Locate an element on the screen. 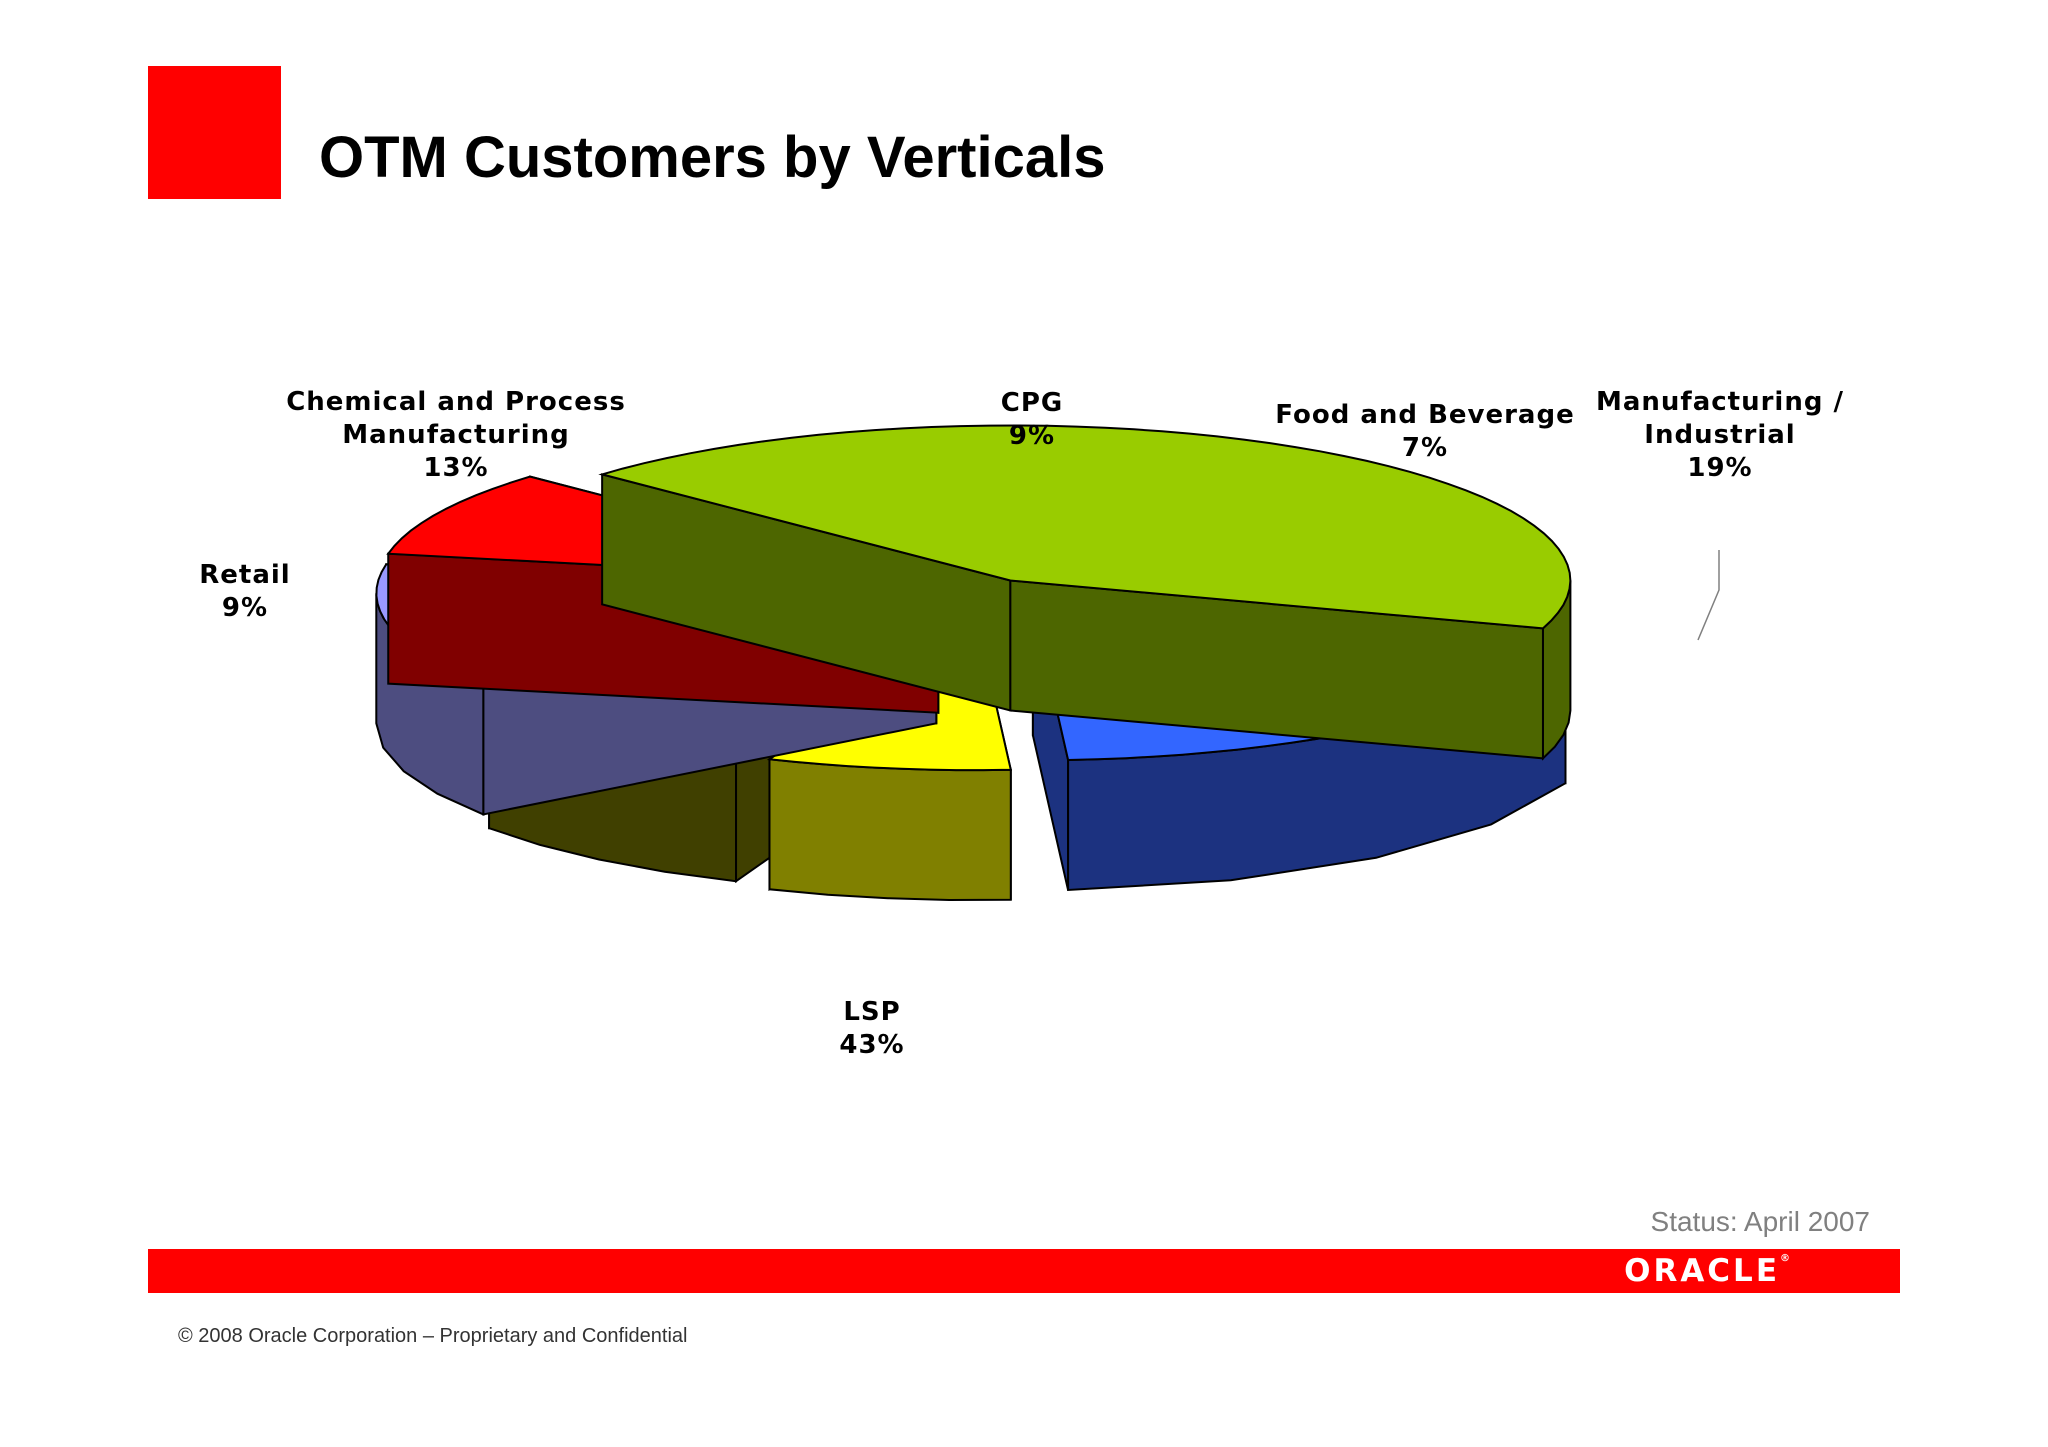  slice-value-label: 13% is located at coordinates (455, 468).